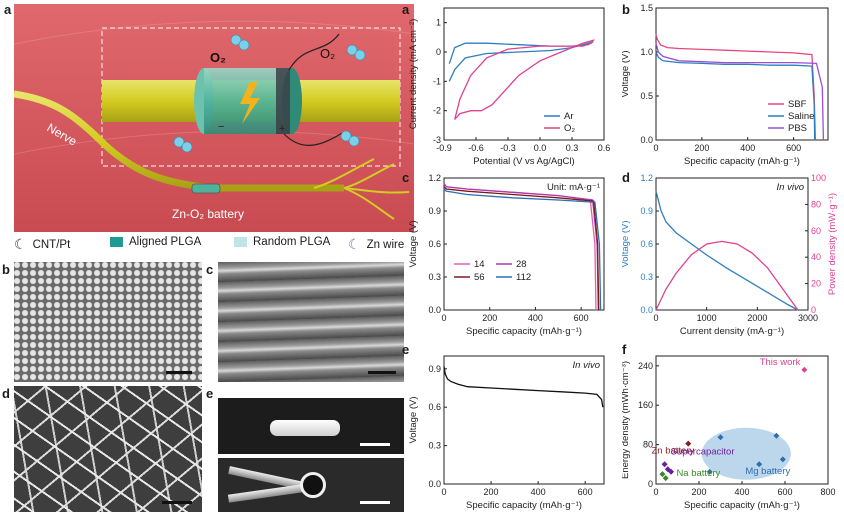 The width and height of the screenshot is (844, 516). Describe the element at coordinates (305, 428) in the screenshot. I see `device-white-tube` at that location.